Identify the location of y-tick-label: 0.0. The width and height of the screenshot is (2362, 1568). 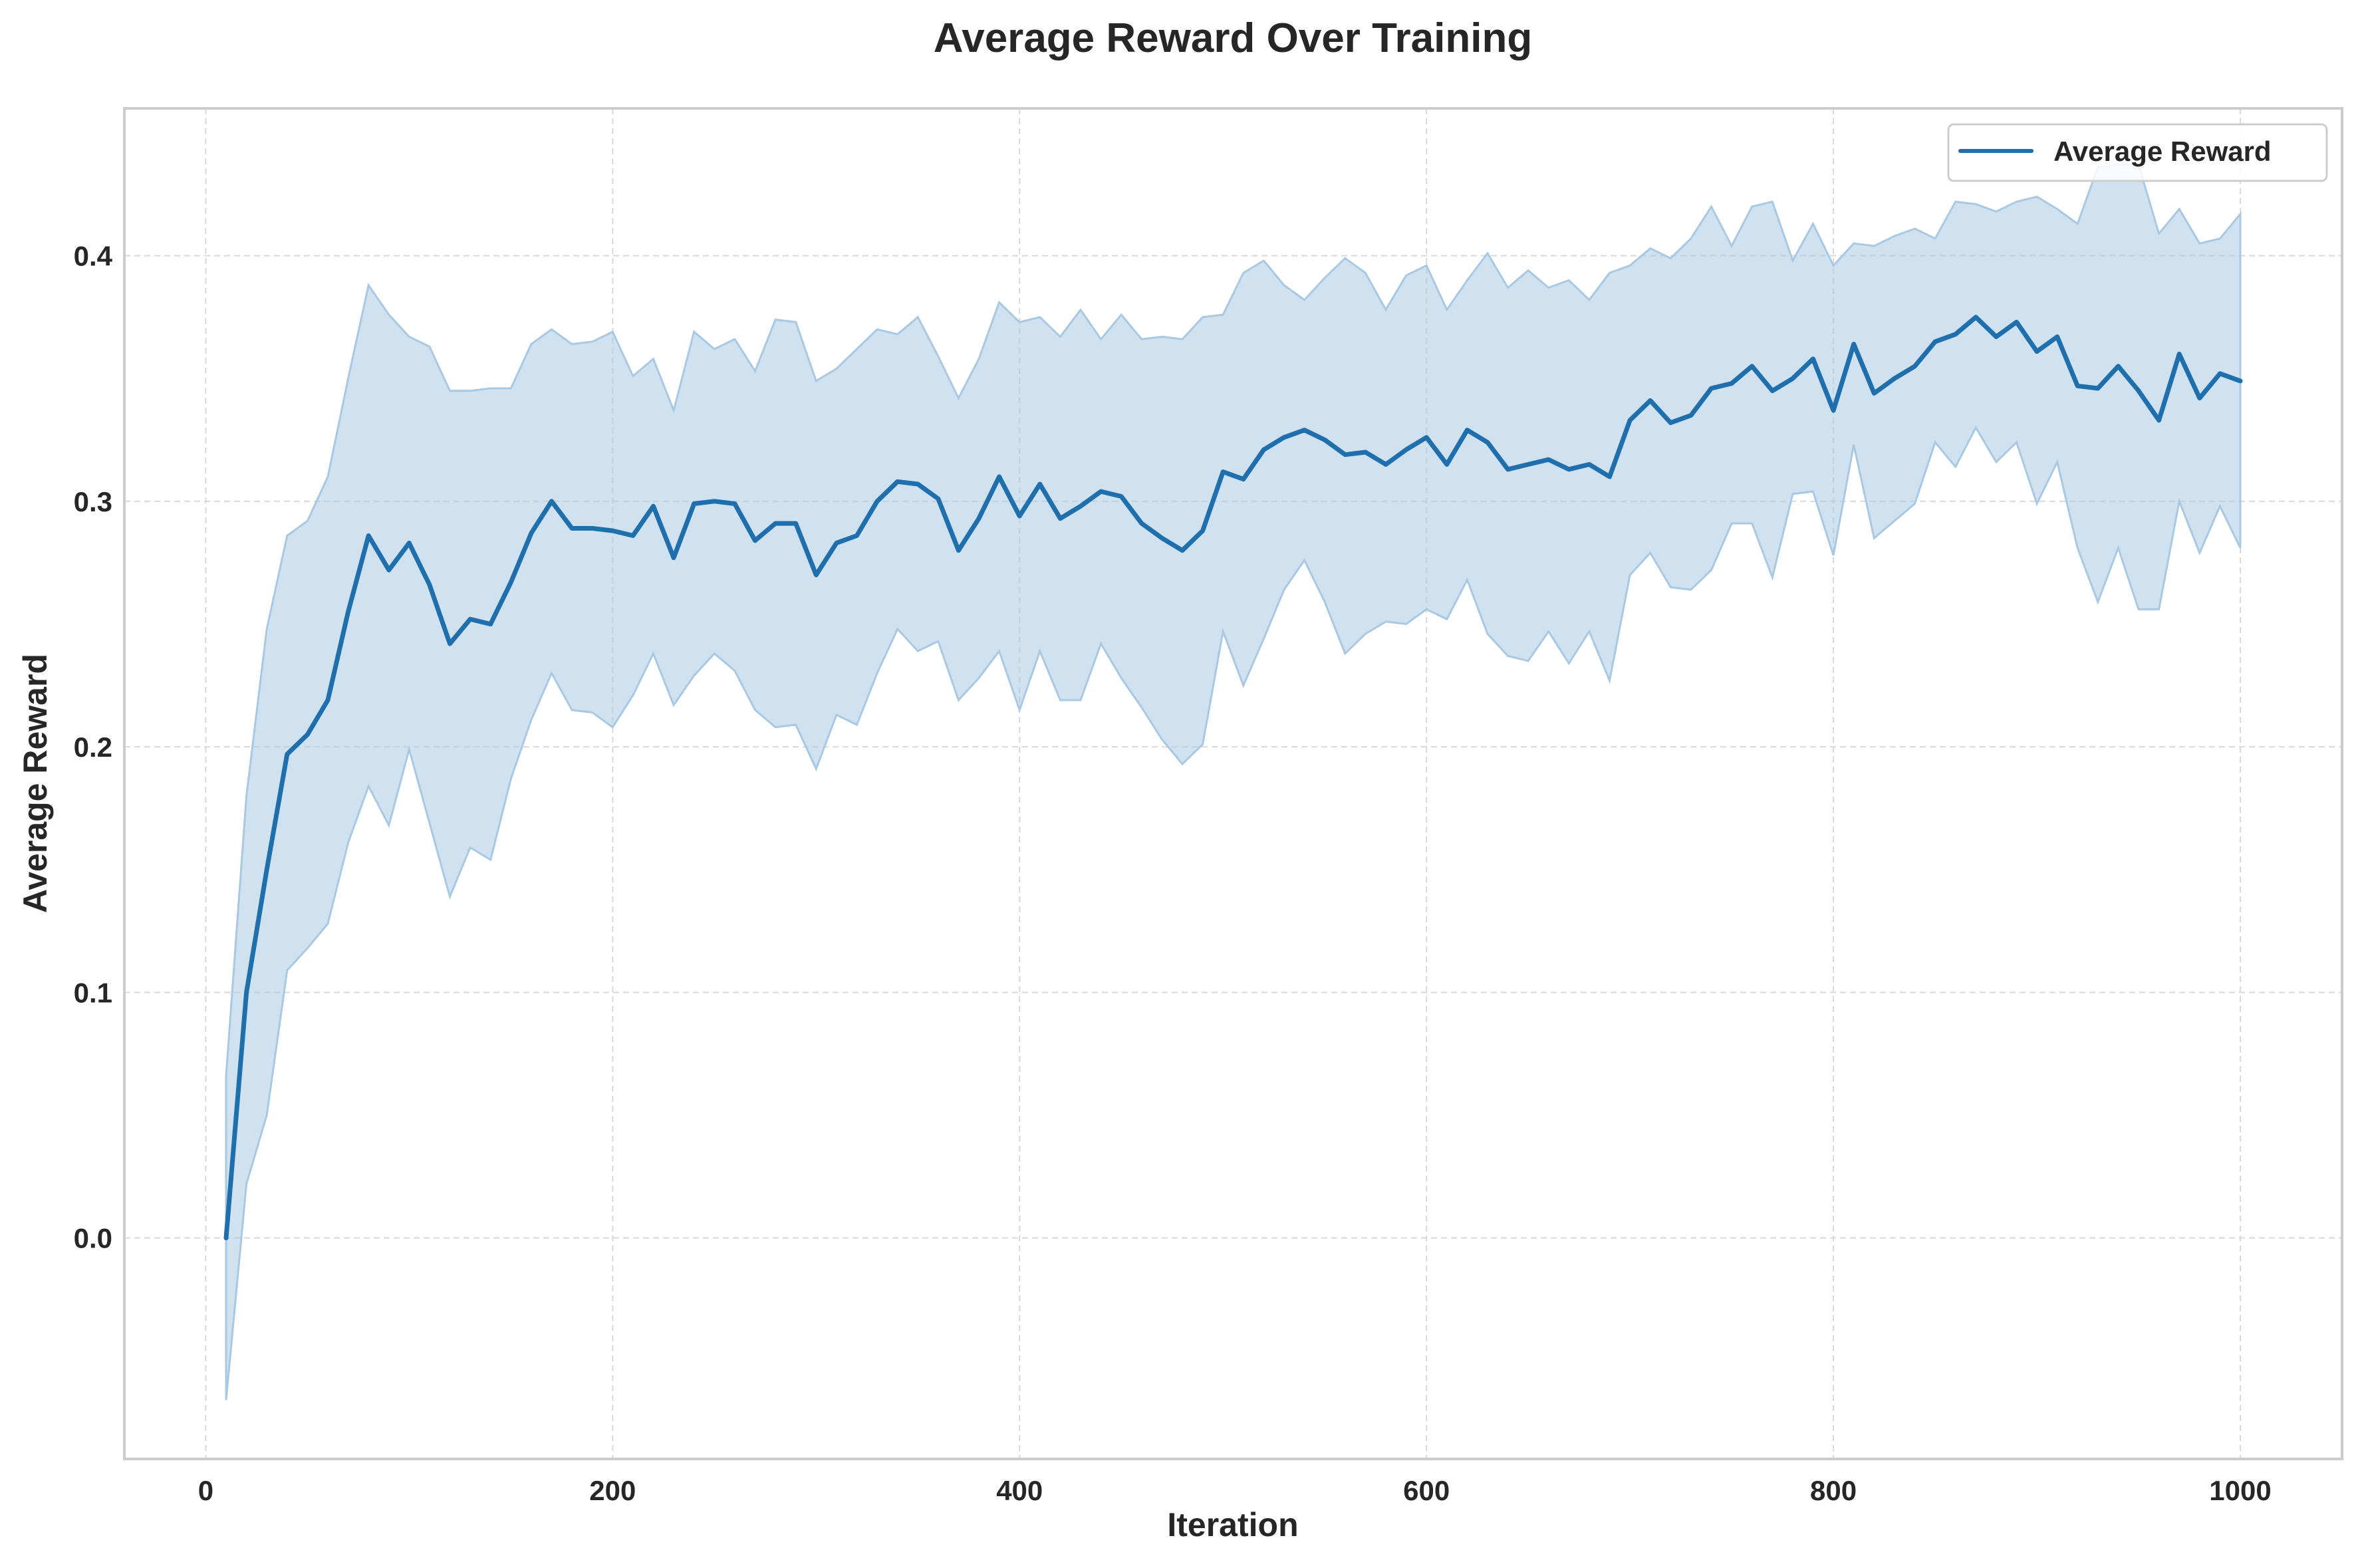
(93, 1238).